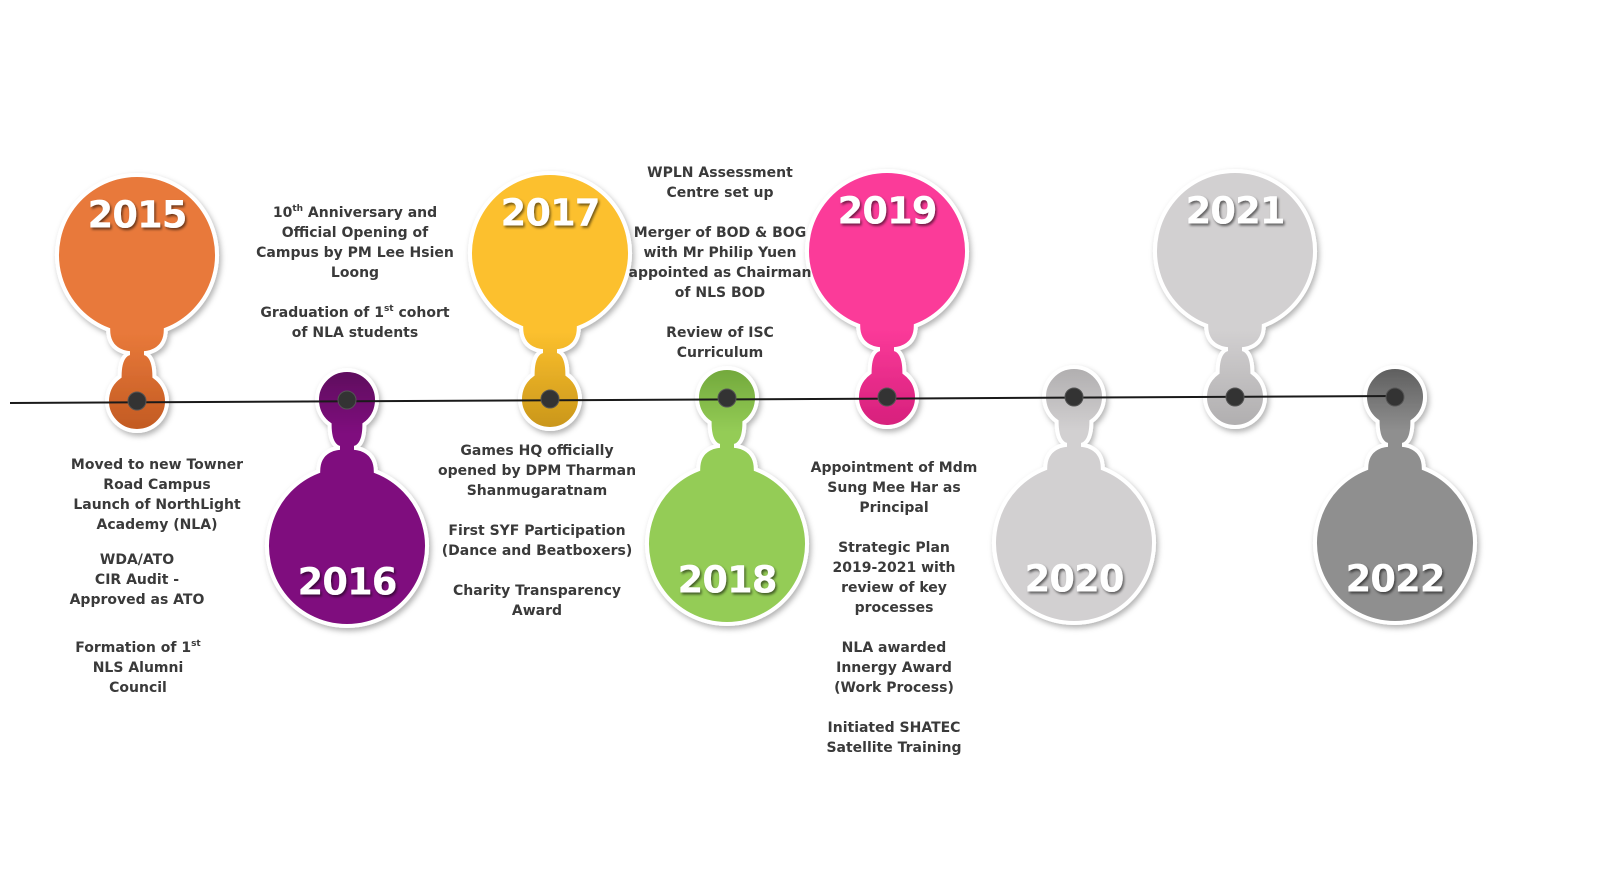 This screenshot has width=1604, height=876. I want to click on milestone-pin-2018: 2018, so click(727, 496).